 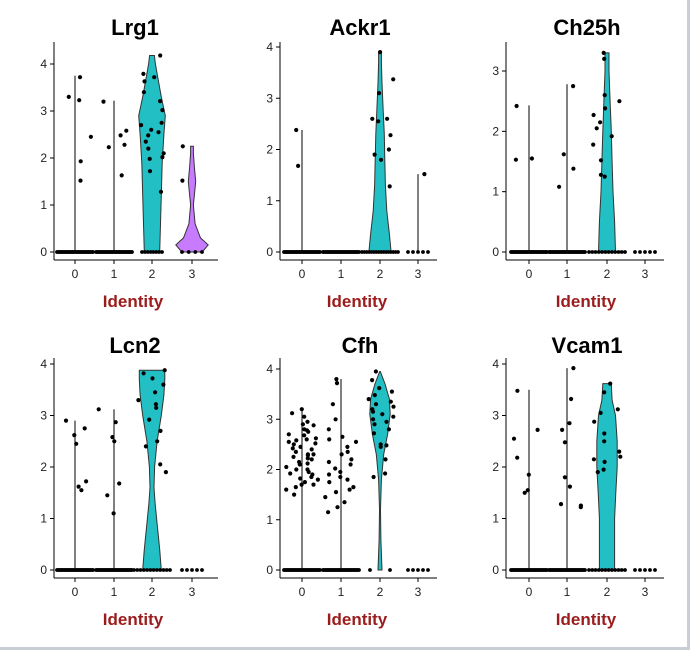 I want to click on y-tick-label: 2, so click(x=269, y=470).